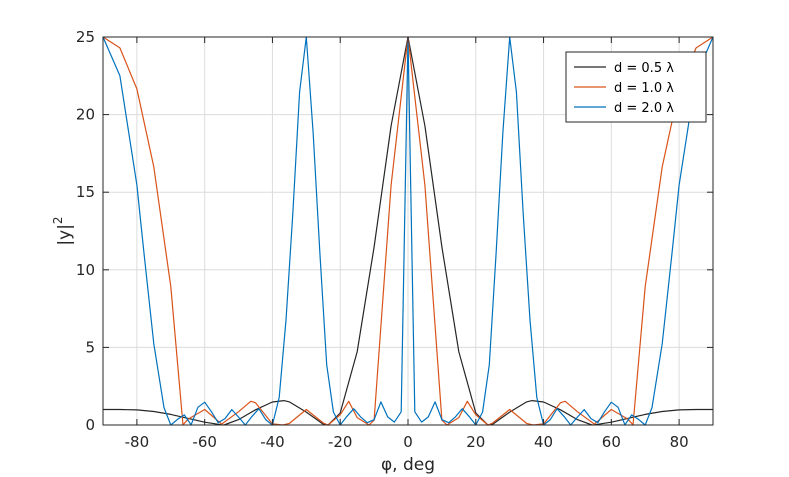 This screenshot has width=789, height=477. I want to click on legend: d = 0.5 λ d = 1.0 λ d = 2.0 λ, so click(636, 87).